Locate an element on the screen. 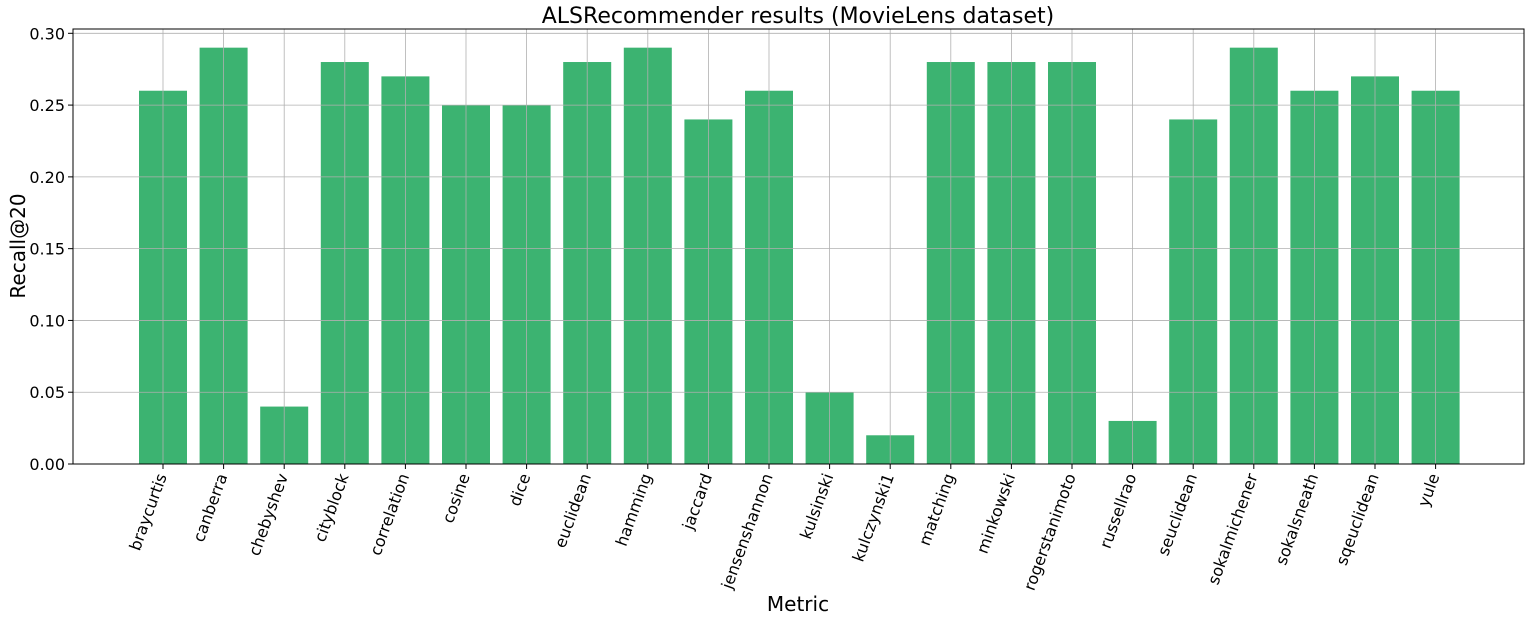  x-tick-label: braycurtis is located at coordinates (147, 512).